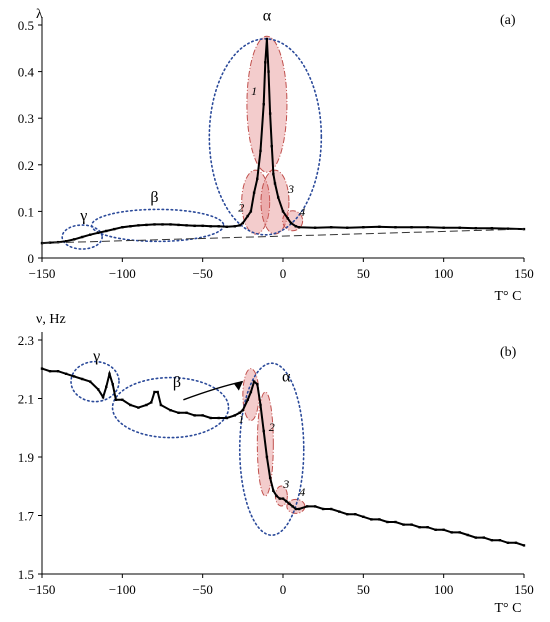 This screenshot has width=550, height=622. Describe the element at coordinates (26, 399) in the screenshot. I see `y-tick-label: 2.1` at that location.